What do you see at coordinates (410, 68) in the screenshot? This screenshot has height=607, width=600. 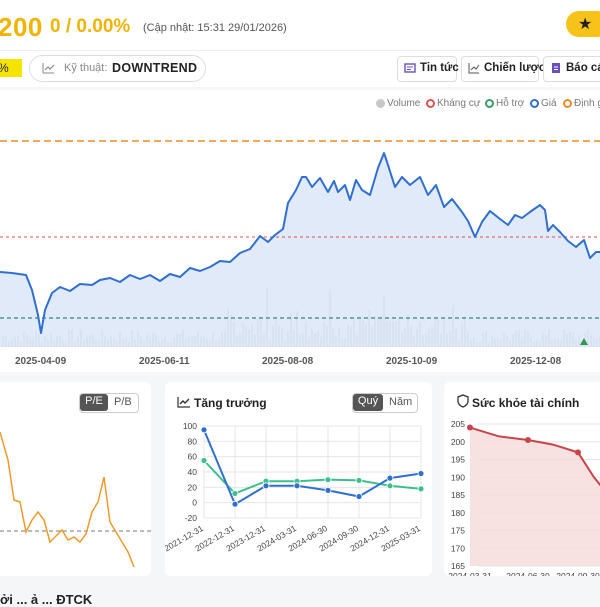 I see `newspaper-icon` at bounding box center [410, 68].